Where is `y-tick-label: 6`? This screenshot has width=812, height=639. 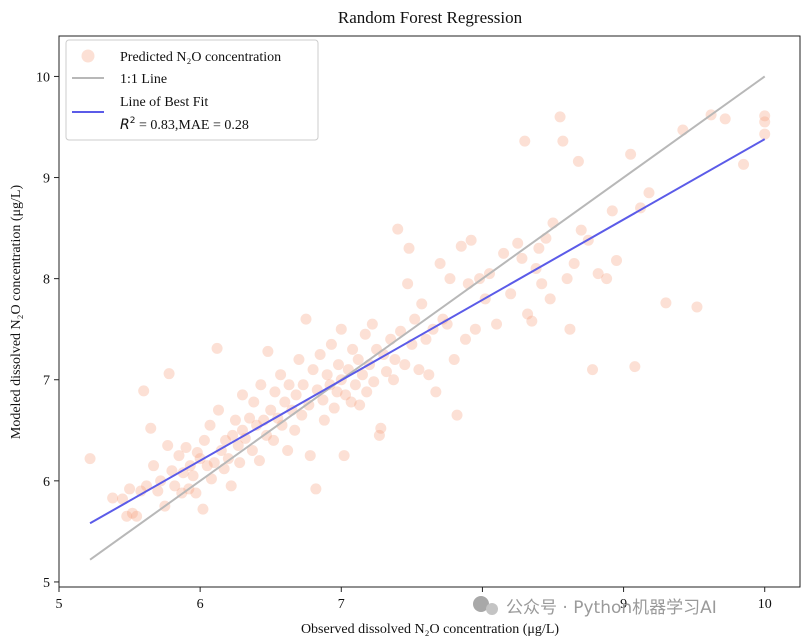
y-tick-label: 6 is located at coordinates (46, 482).